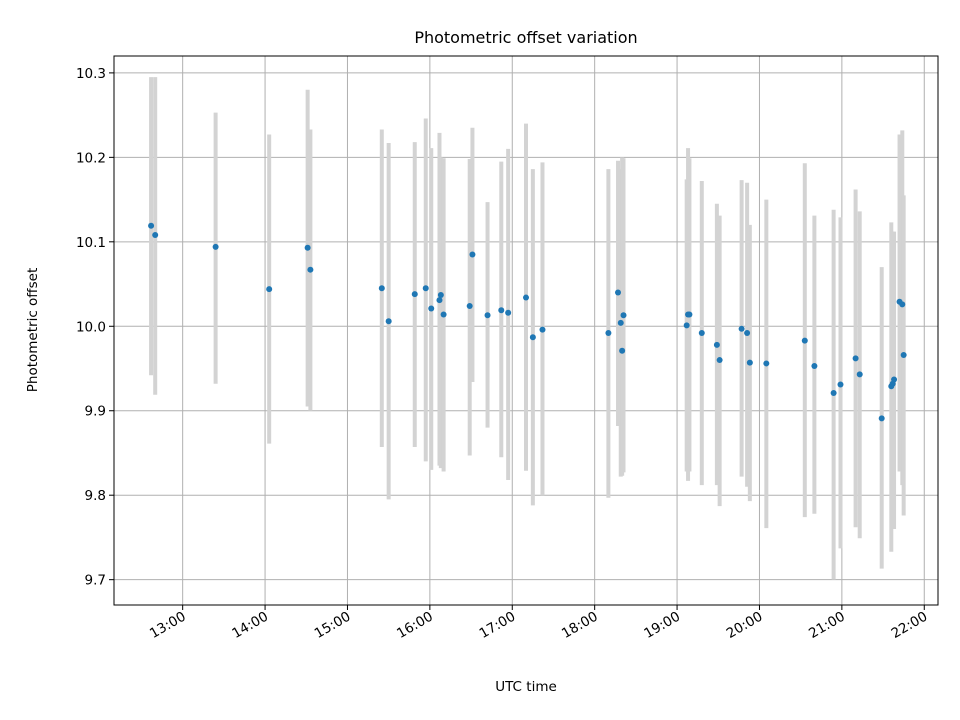 Image resolution: width=960 pixels, height=720 pixels. What do you see at coordinates (498, 625) in the screenshot?
I see `x-tick-label: 17:00` at bounding box center [498, 625].